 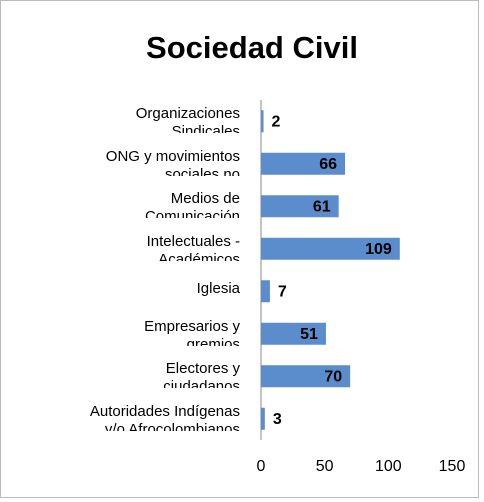 What do you see at coordinates (333, 376) in the screenshot?
I see `data-label: 70` at bounding box center [333, 376].